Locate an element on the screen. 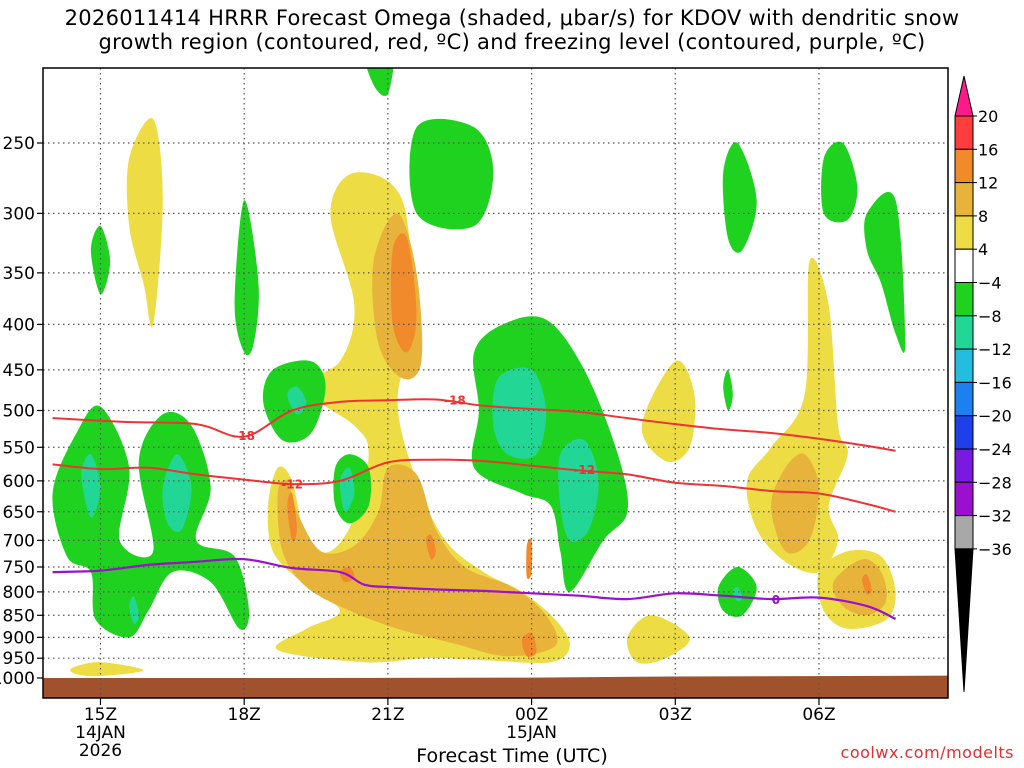 The width and height of the screenshot is (1024, 768). x-tick-label-18Z: 18Z is located at coordinates (244, 715).